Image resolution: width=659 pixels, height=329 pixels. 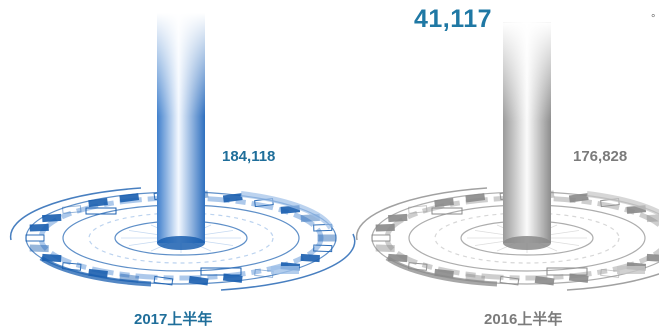 I want to click on data-label-2017: 184,118, so click(x=249, y=156).